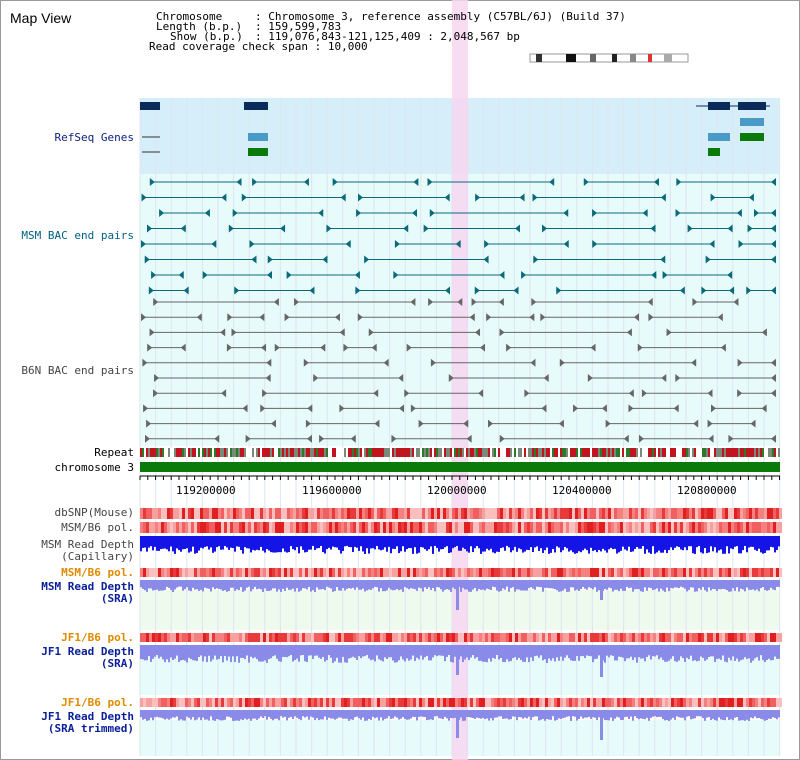  What do you see at coordinates (87, 651) in the screenshot?
I see `track-label-jf1-depth-sra: JF1 Read Depth` at bounding box center [87, 651].